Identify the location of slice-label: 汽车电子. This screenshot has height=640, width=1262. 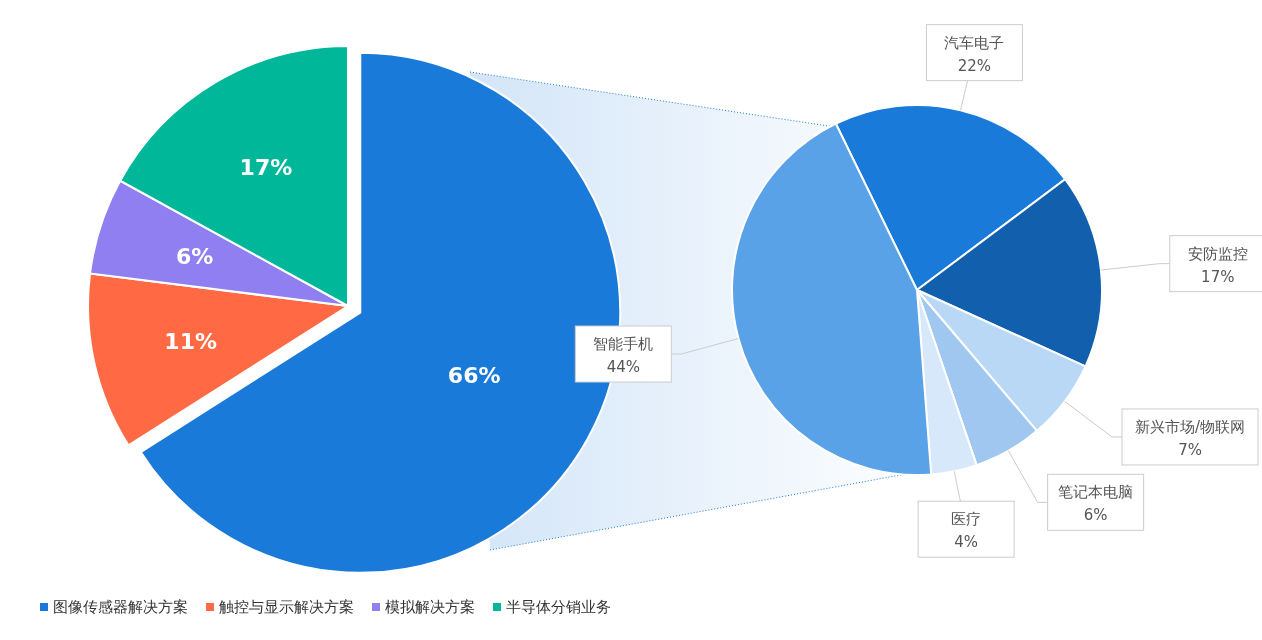
(974, 42).